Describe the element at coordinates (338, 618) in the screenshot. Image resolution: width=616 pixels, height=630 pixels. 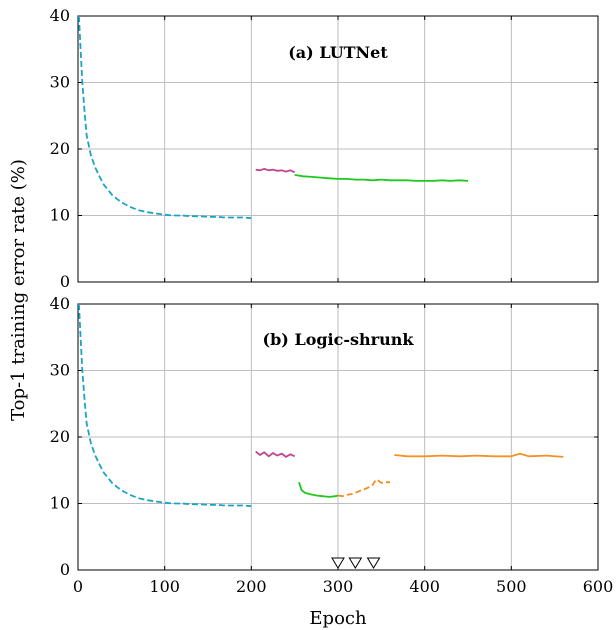
I see `x-axis-label: Epoch` at that location.